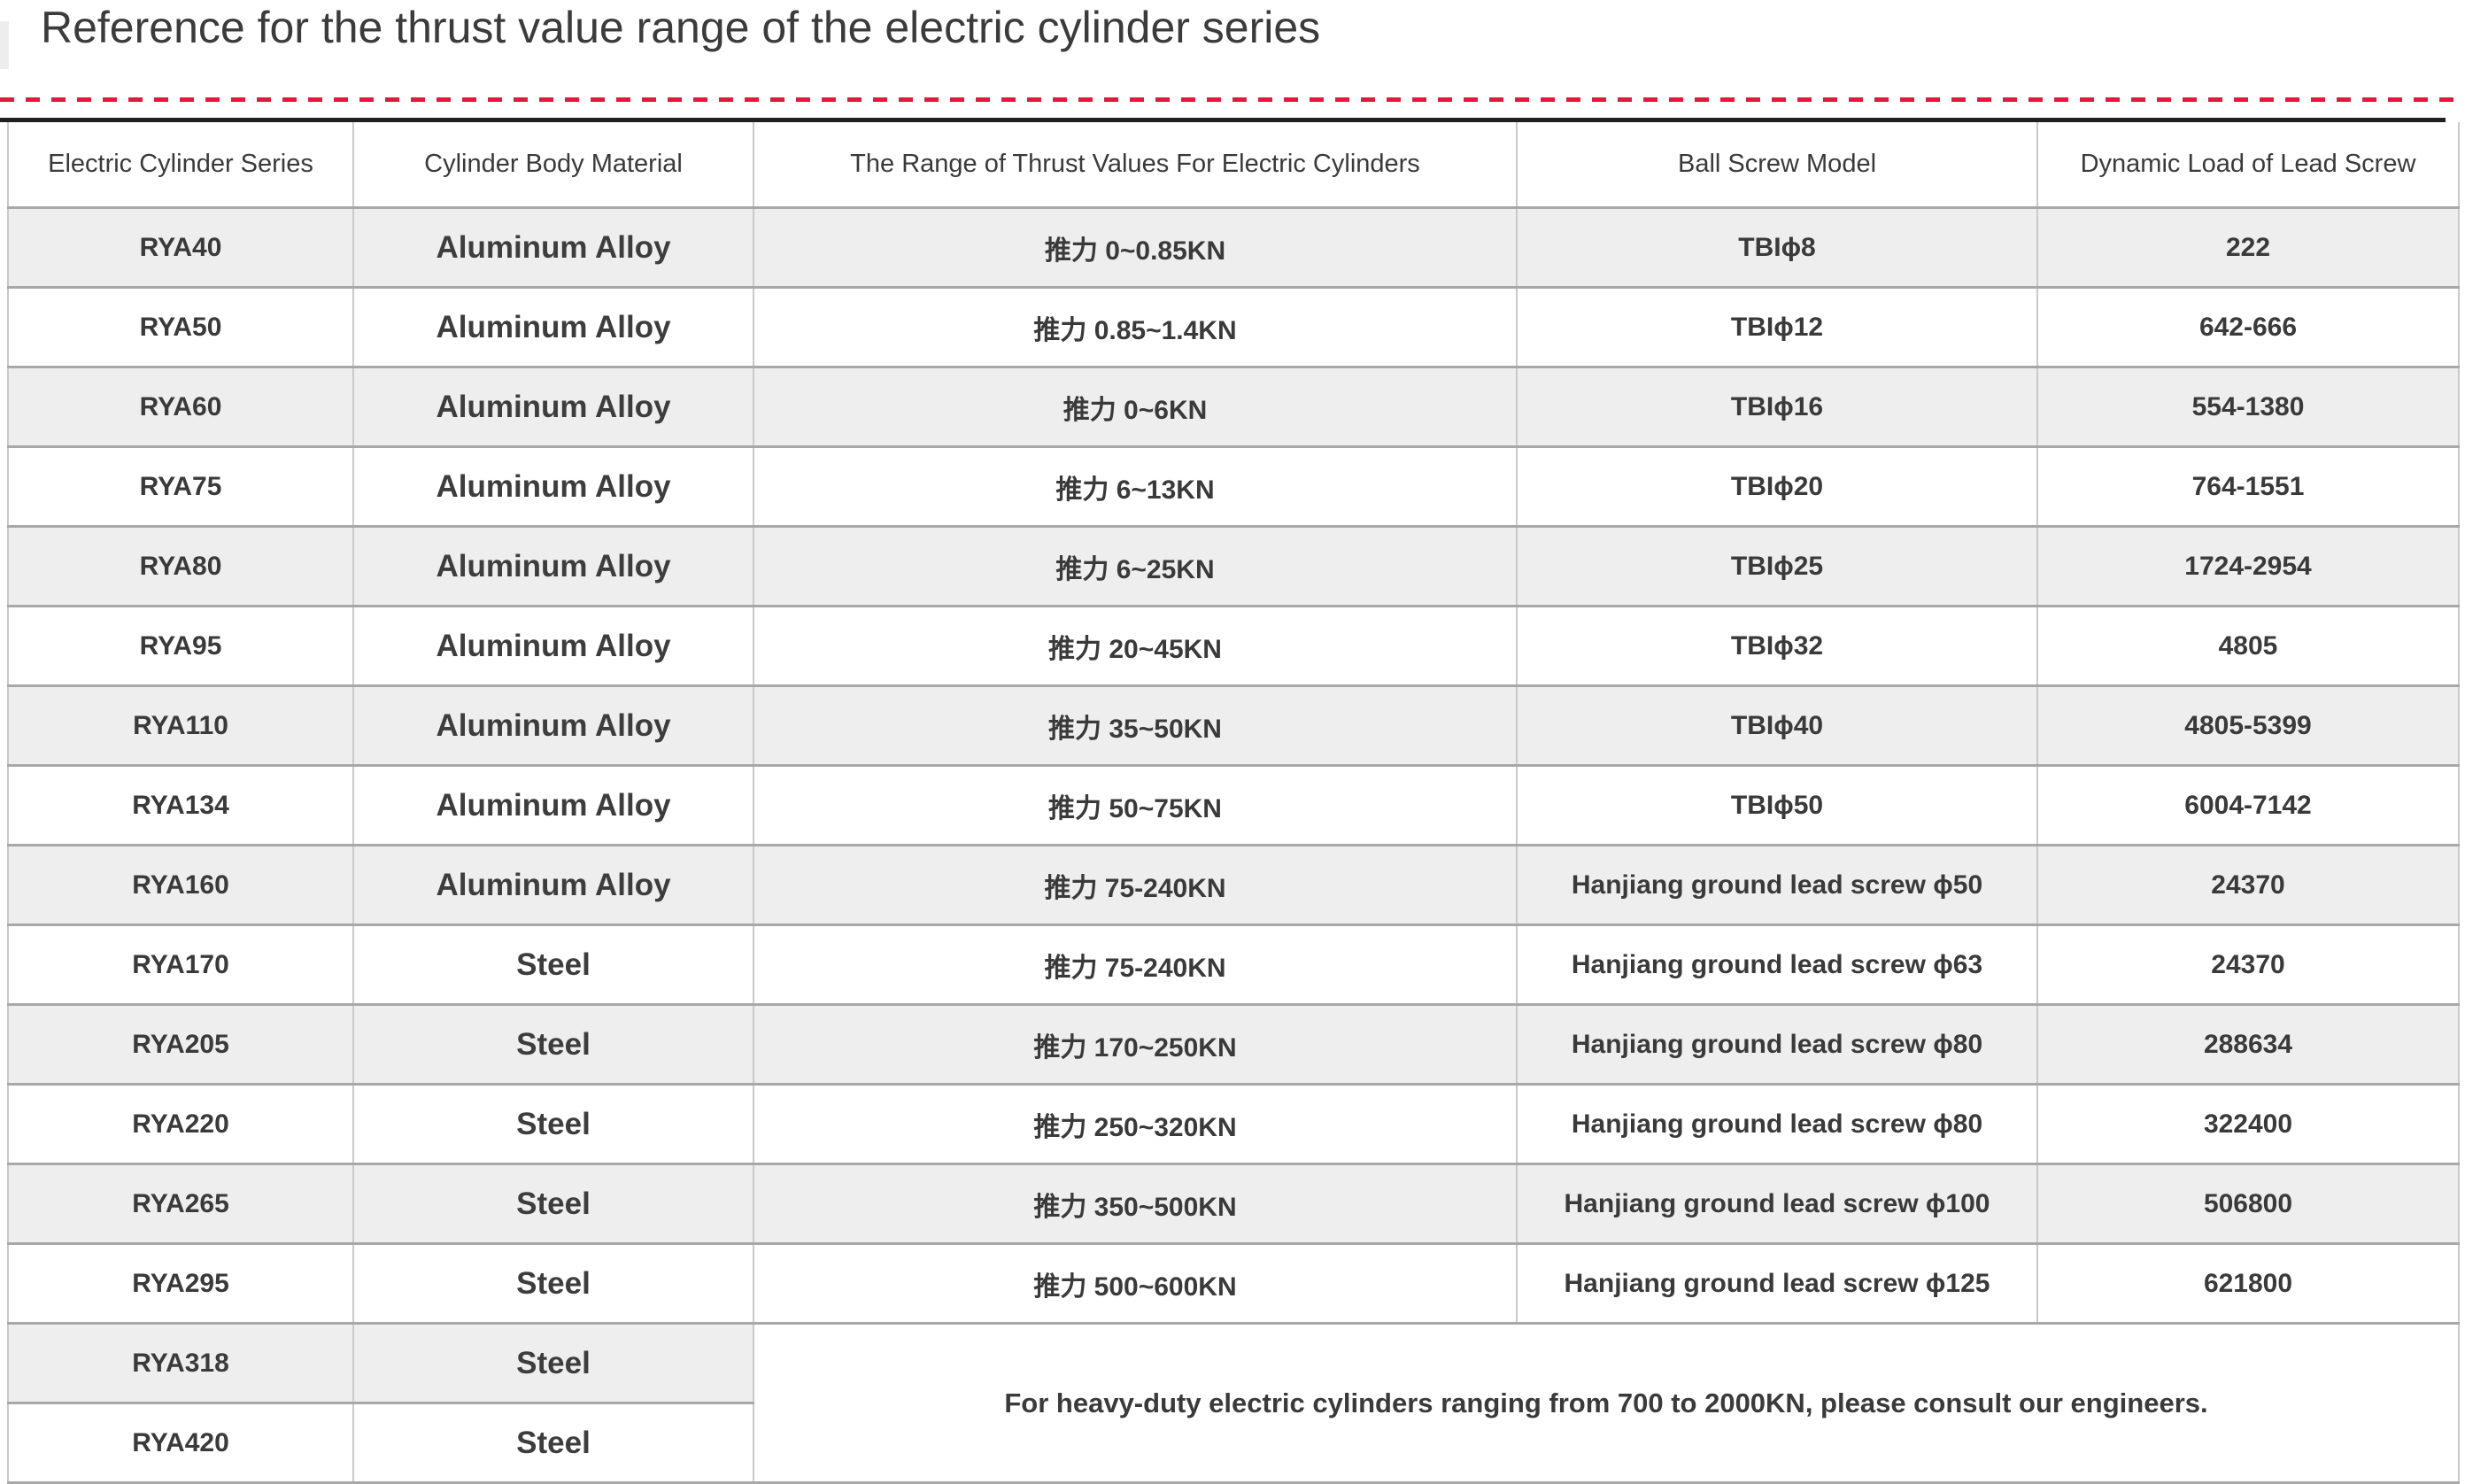 This screenshot has width=2465, height=1484. Describe the element at coordinates (2248, 247) in the screenshot. I see `dynamic-load-cell: 222` at that location.